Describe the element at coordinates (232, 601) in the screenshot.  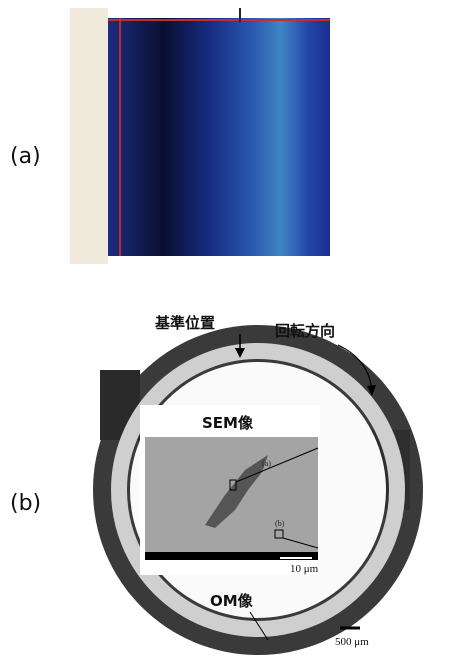
I see `om-label: OM像` at that location.